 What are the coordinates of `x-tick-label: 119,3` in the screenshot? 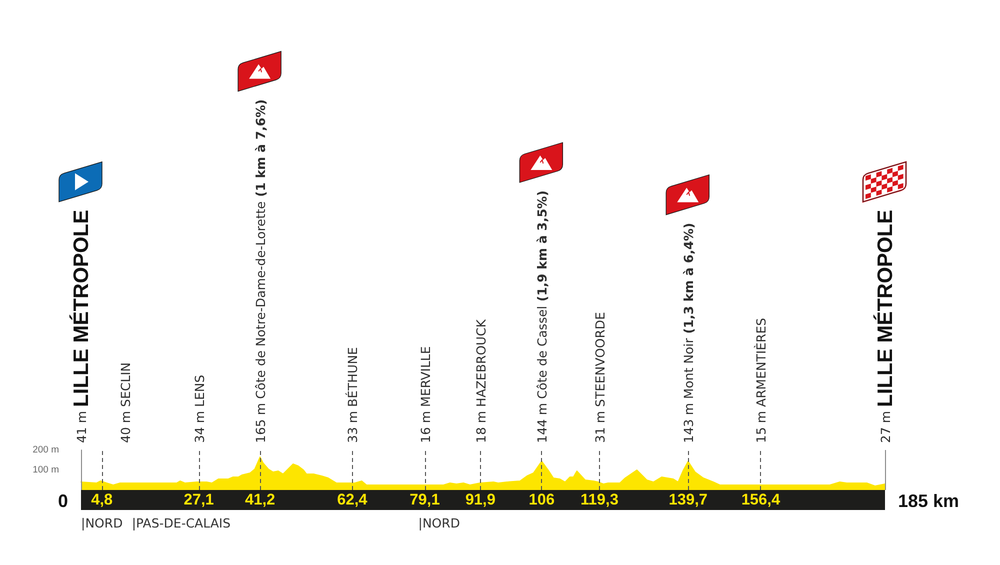 It's located at (599, 500).